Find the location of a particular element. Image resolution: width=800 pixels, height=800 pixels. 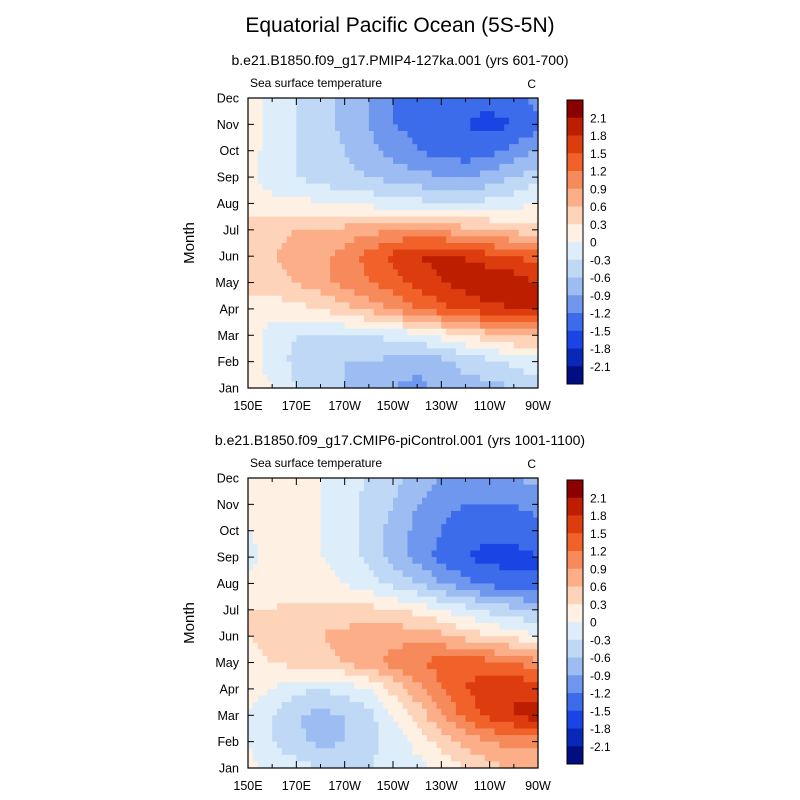

colorbar-label: -1.2 is located at coordinates (600, 314).